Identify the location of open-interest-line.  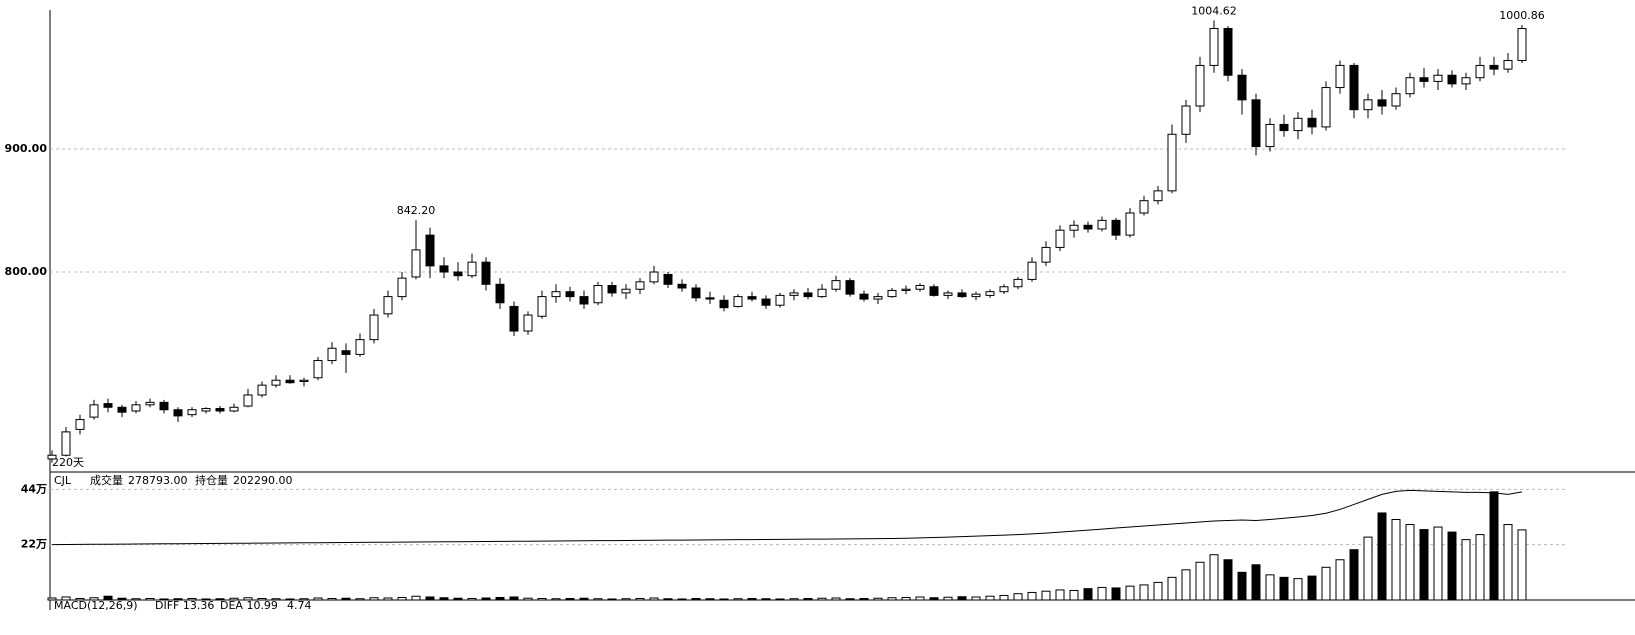
(787, 517).